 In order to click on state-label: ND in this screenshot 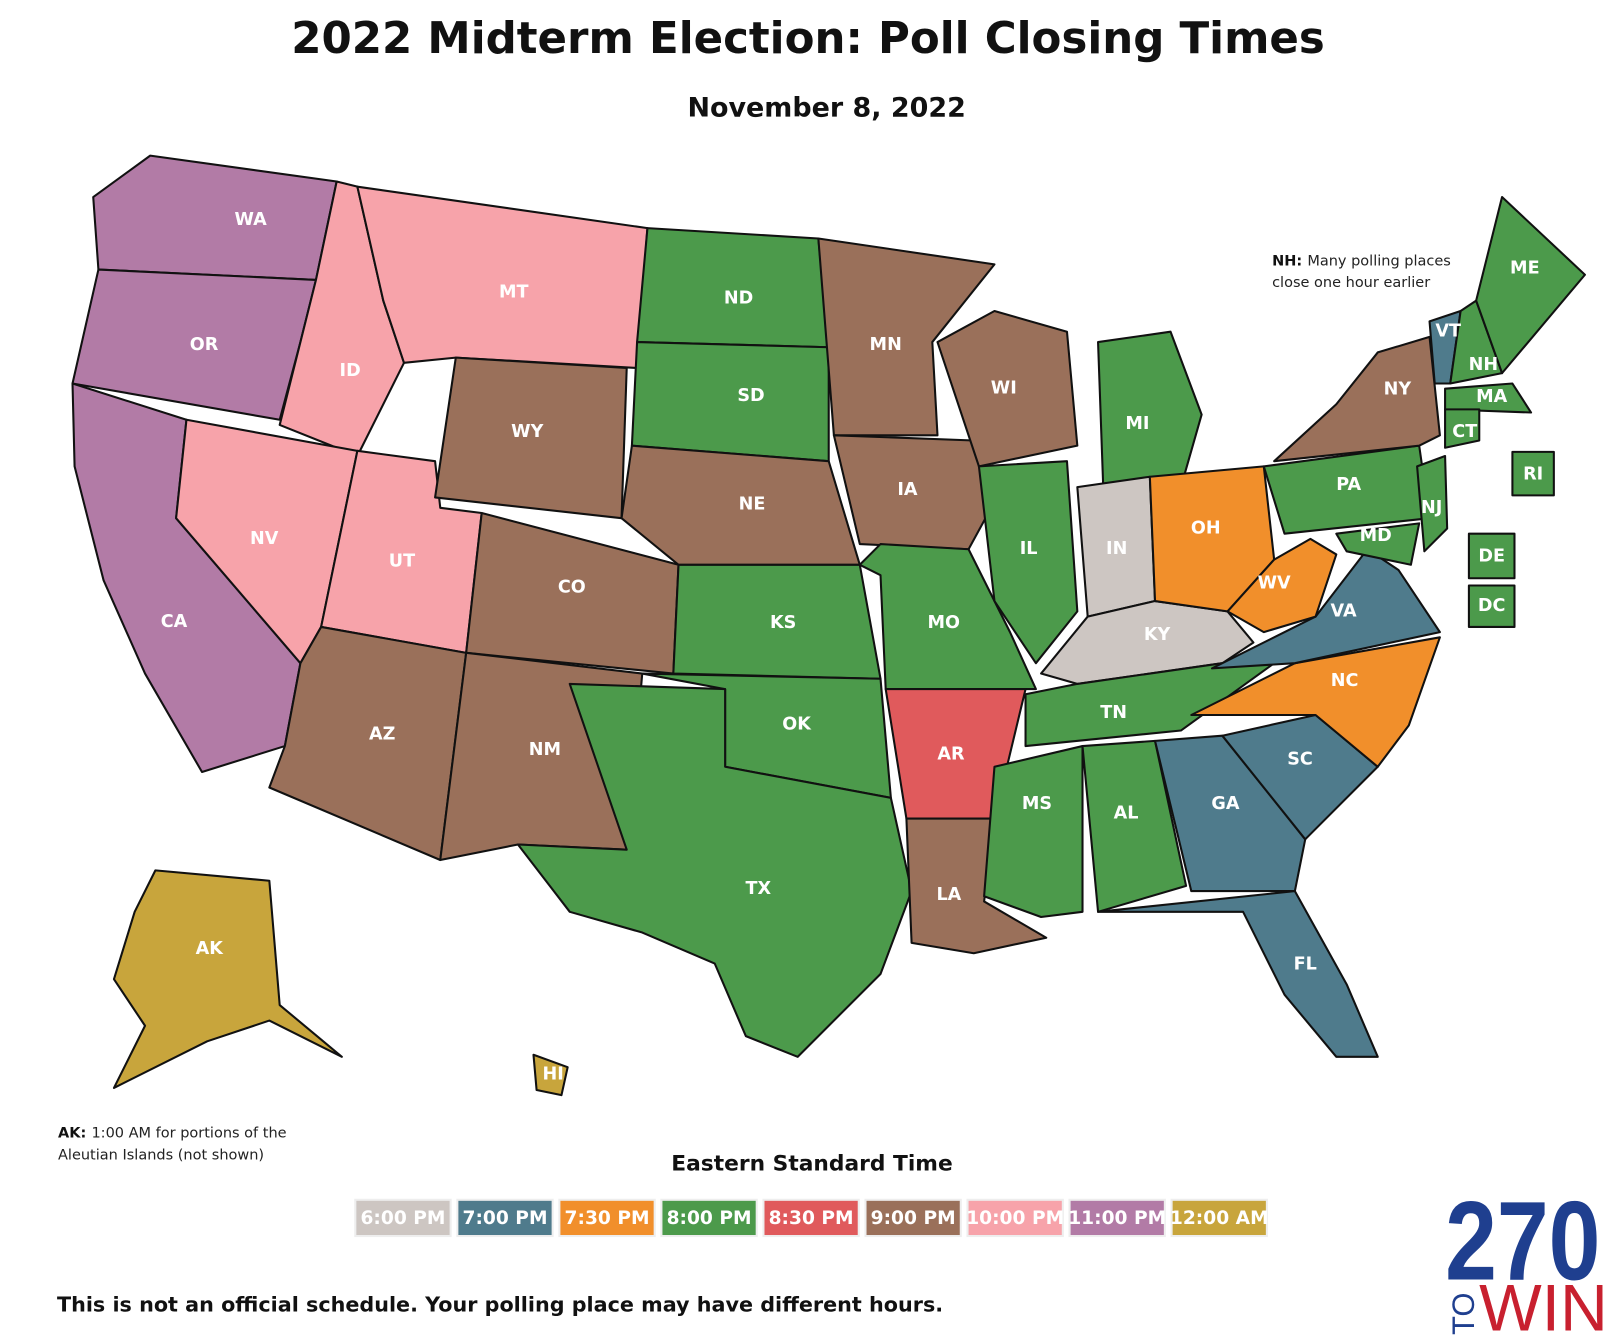, I will do `click(738, 299)`.